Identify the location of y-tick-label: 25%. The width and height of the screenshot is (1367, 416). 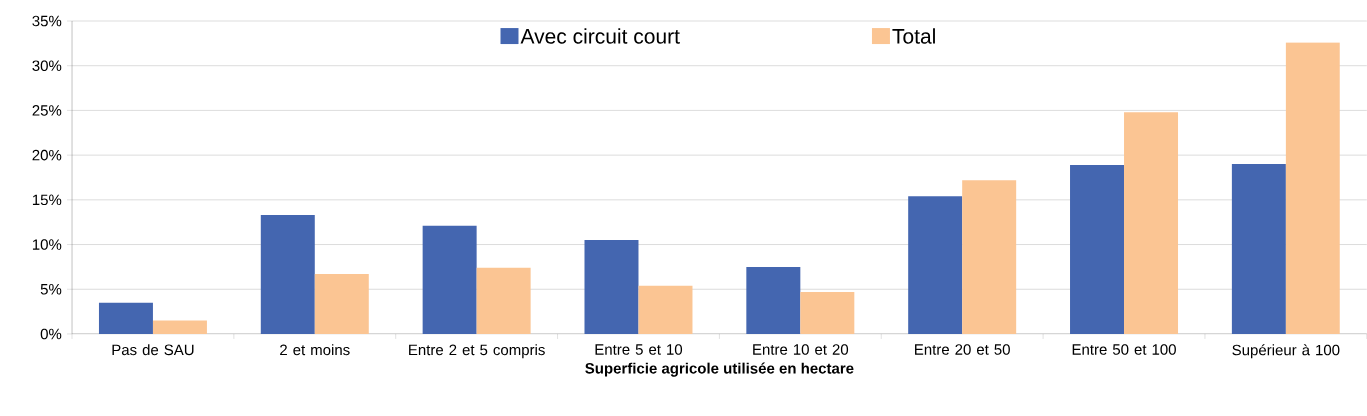
(47, 110).